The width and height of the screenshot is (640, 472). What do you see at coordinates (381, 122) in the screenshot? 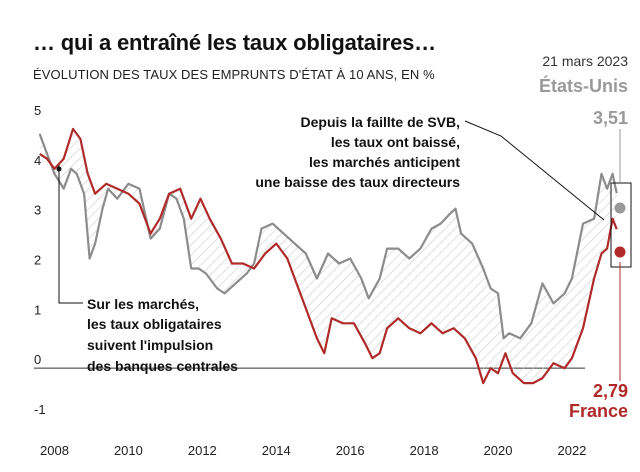
I see `svb-annotation-line: Depuis la faillte de SVB,` at bounding box center [381, 122].